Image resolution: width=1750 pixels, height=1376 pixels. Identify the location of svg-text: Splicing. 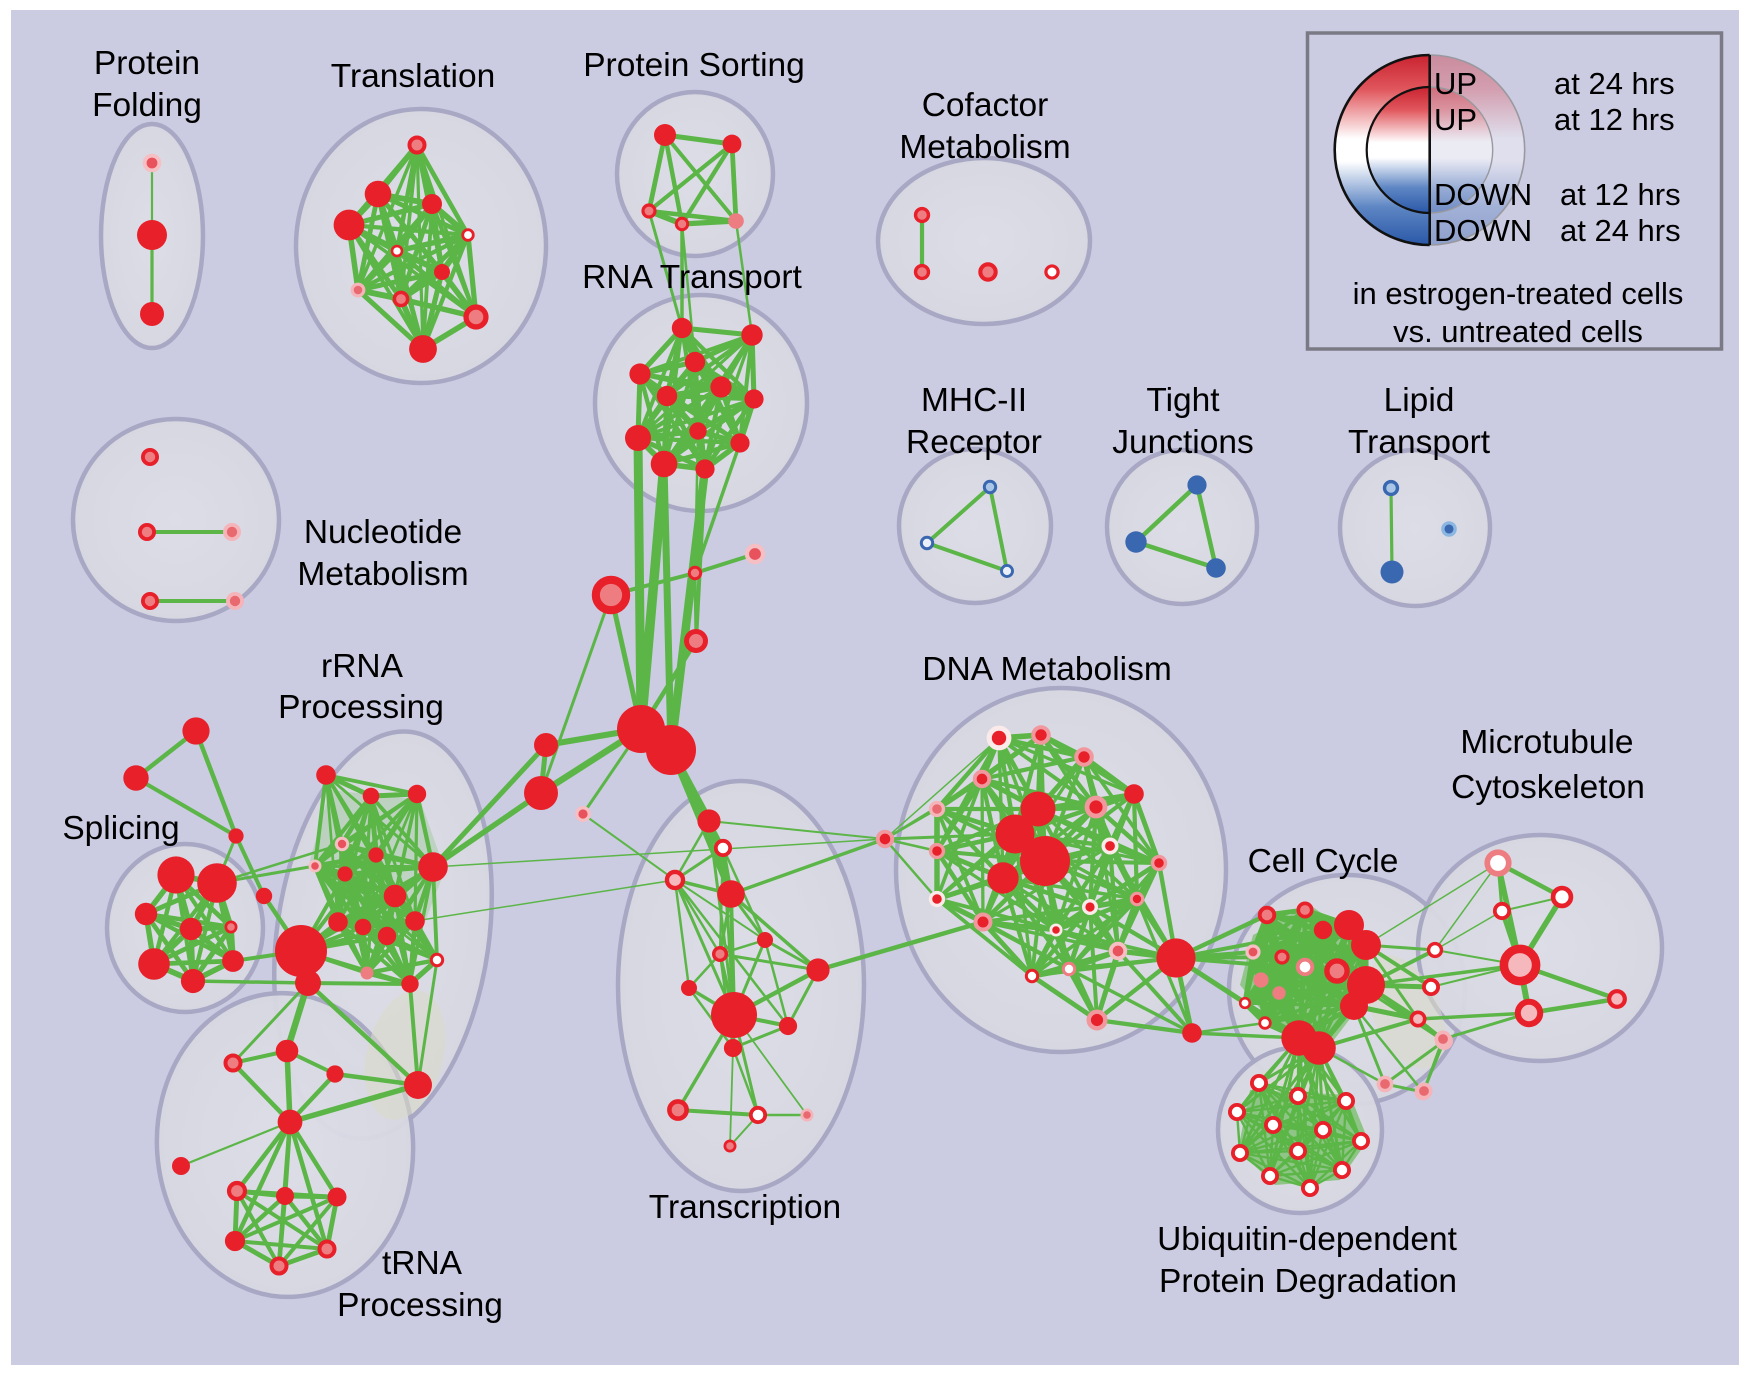
(120, 828).